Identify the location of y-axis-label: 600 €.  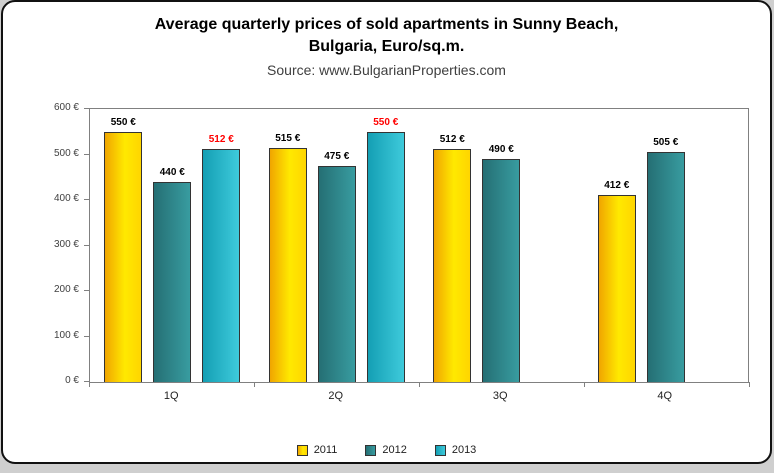
(66, 107).